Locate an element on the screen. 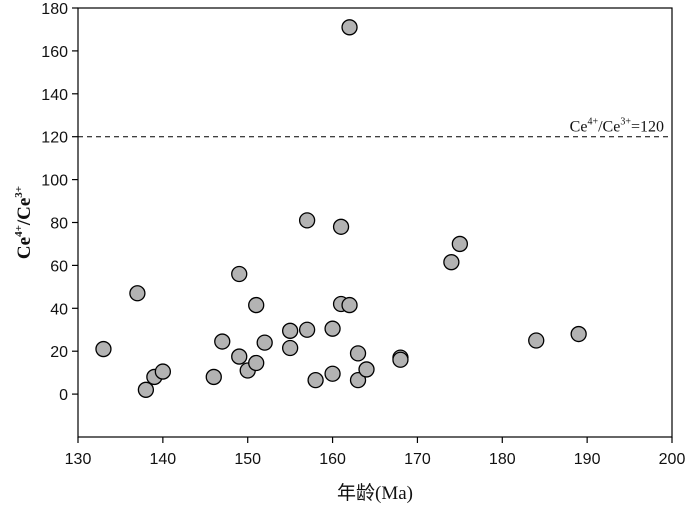 The image size is (700, 507). ylabel-ce2: Ce is located at coordinates (24, 209).